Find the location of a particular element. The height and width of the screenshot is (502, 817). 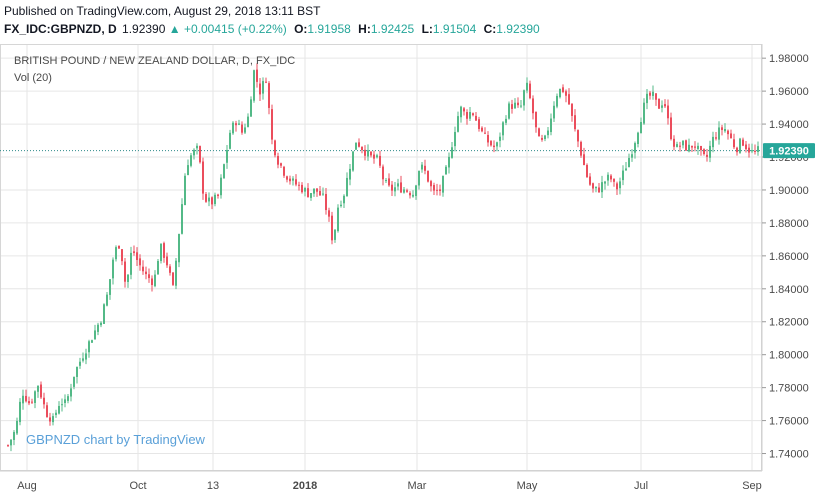

y-tick-label: 1.88000 is located at coordinates (789, 224).